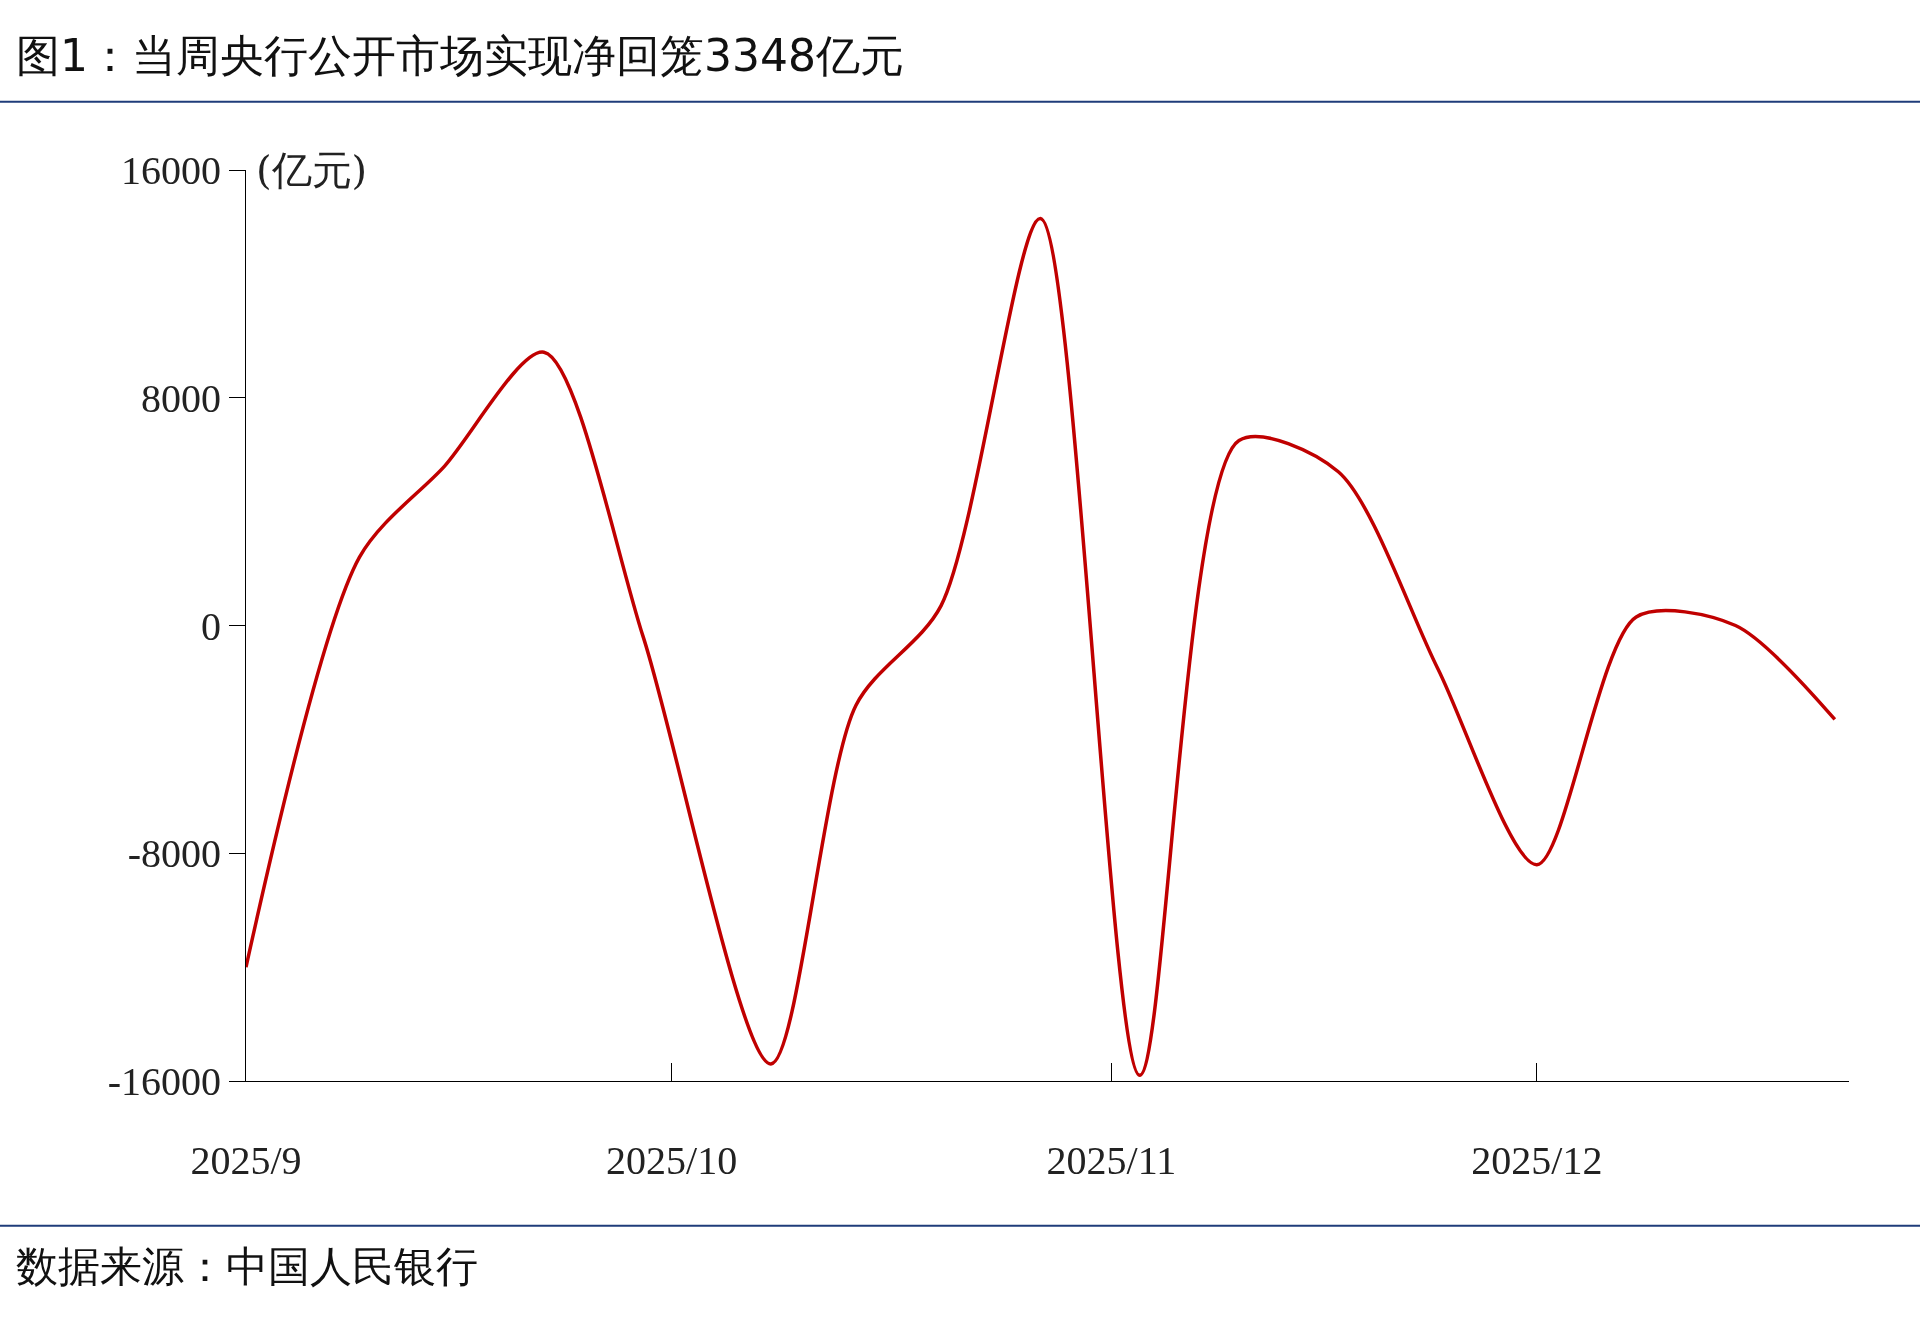 The height and width of the screenshot is (1331, 1920). I want to click on source-note: 数据来源：中国人民银行, so click(247, 1266).